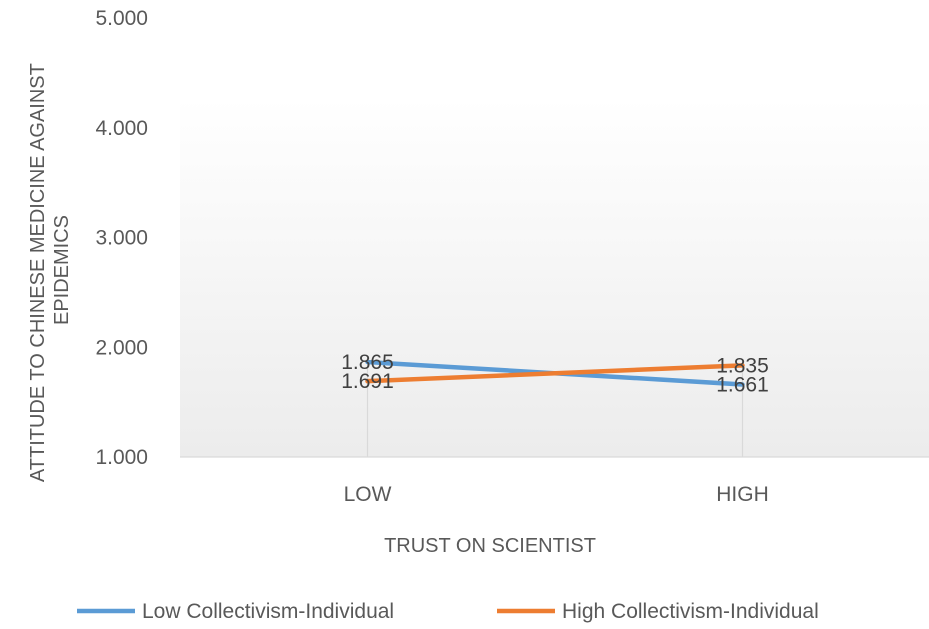 This screenshot has width=929, height=629. I want to click on y-tick-label: 1.000, so click(121, 457).